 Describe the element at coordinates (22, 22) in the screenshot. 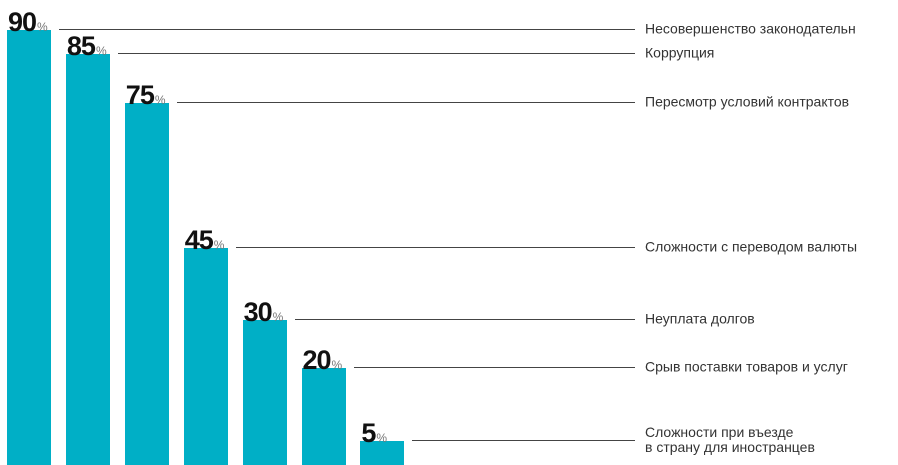

I see `value-number: 90` at that location.